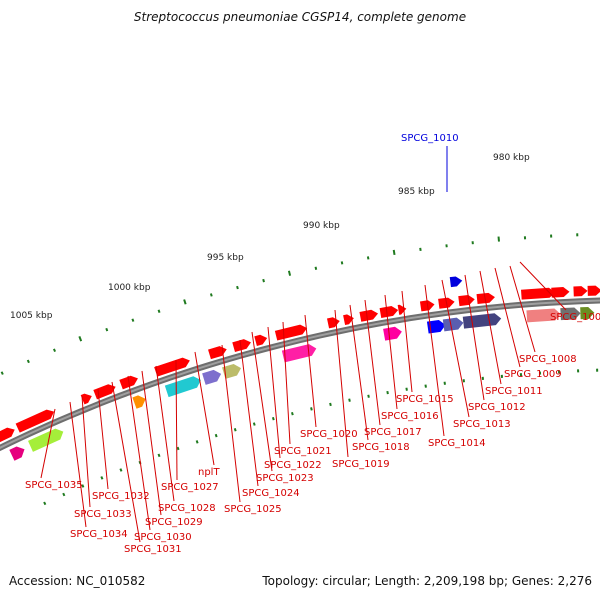  I want to click on scale-label: 980 kbp, so click(511, 158).